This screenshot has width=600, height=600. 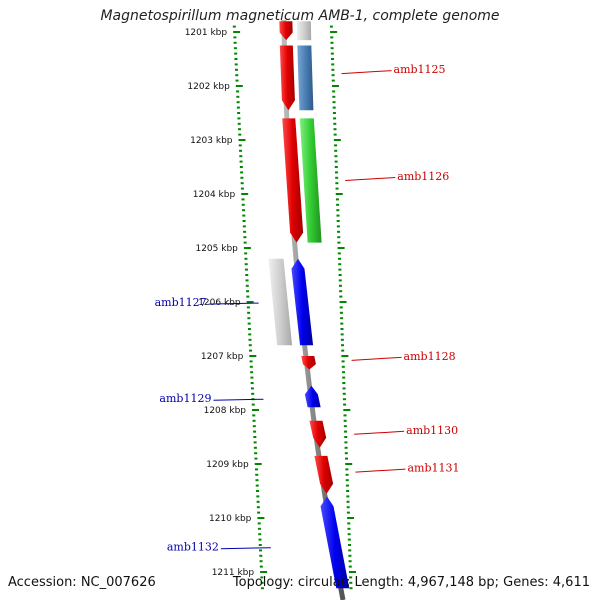 What do you see at coordinates (423, 176) in the screenshot?
I see `gene-label: amb1126` at bounding box center [423, 176].